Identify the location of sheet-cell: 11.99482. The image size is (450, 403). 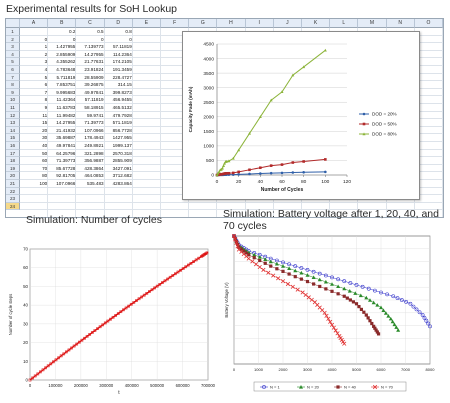
(66, 115).